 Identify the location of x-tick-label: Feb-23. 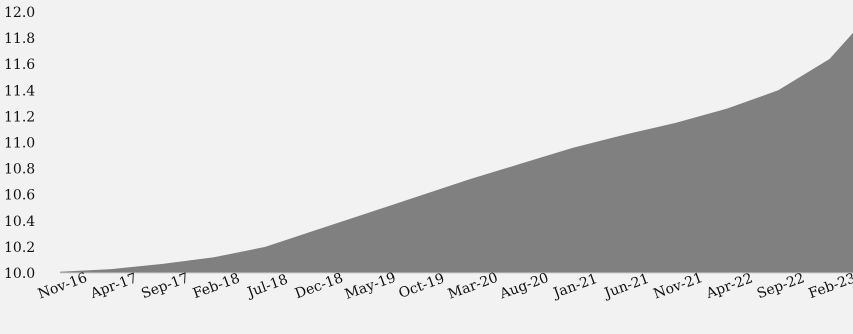
(829, 286).